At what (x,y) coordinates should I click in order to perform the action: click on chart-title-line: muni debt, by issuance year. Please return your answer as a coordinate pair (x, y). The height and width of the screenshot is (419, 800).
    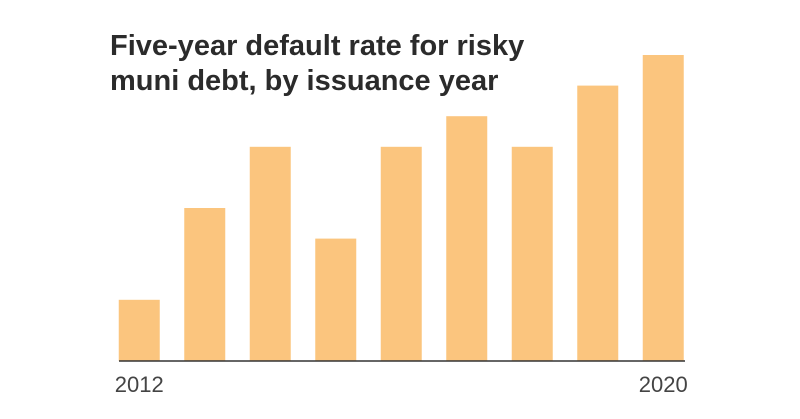
    Looking at the image, I should click on (304, 81).